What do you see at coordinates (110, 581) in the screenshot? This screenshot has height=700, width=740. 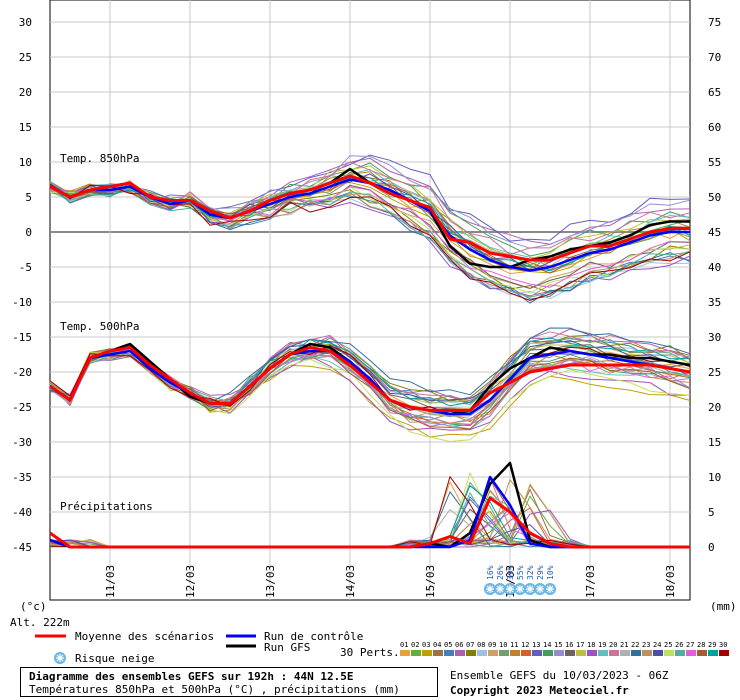 I see `x-tick-label: 11/03` at bounding box center [110, 581].